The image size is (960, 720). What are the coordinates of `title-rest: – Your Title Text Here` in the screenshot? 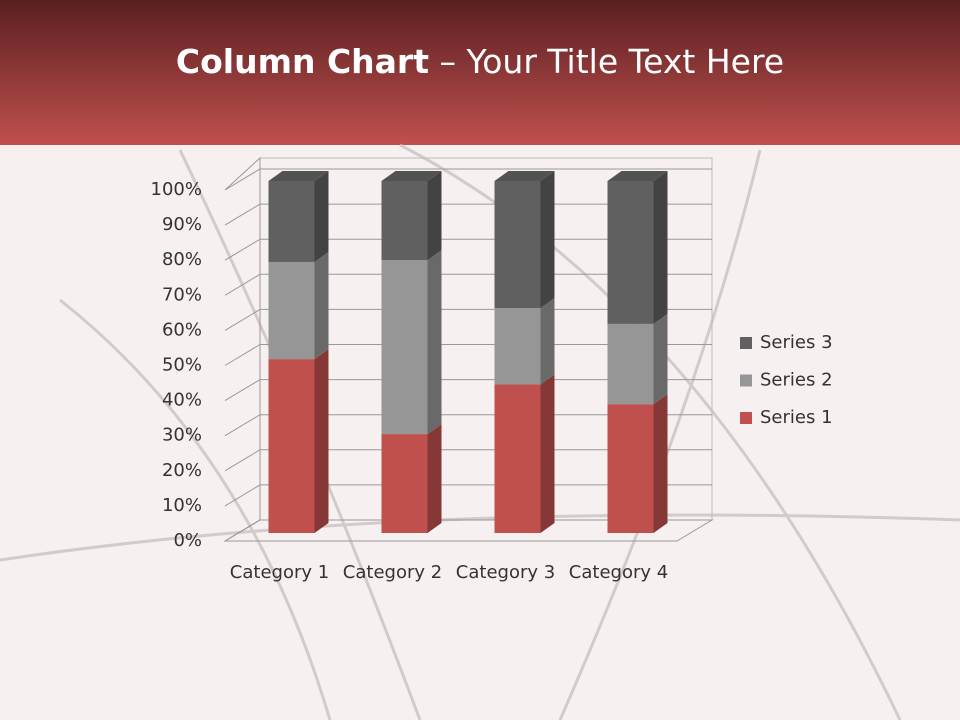 It's located at (606, 61).